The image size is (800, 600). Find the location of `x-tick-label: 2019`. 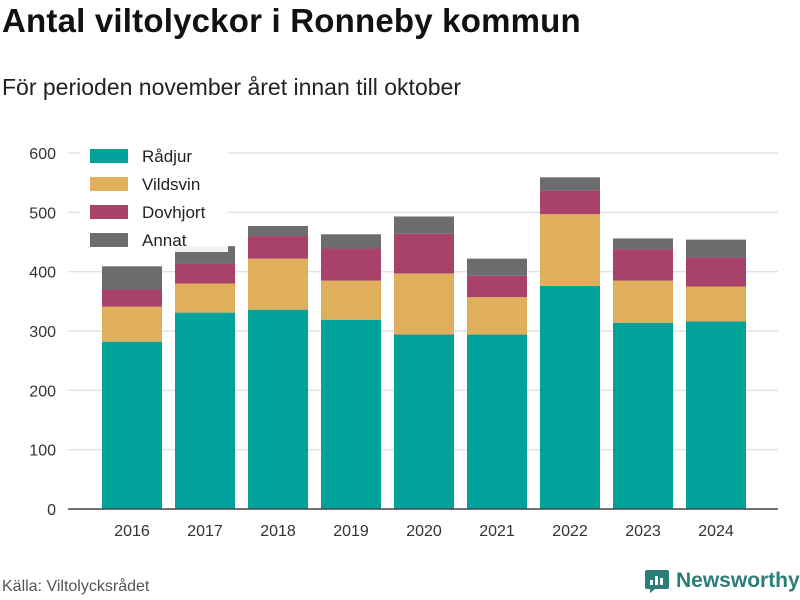

x-tick-label: 2019 is located at coordinates (351, 531).